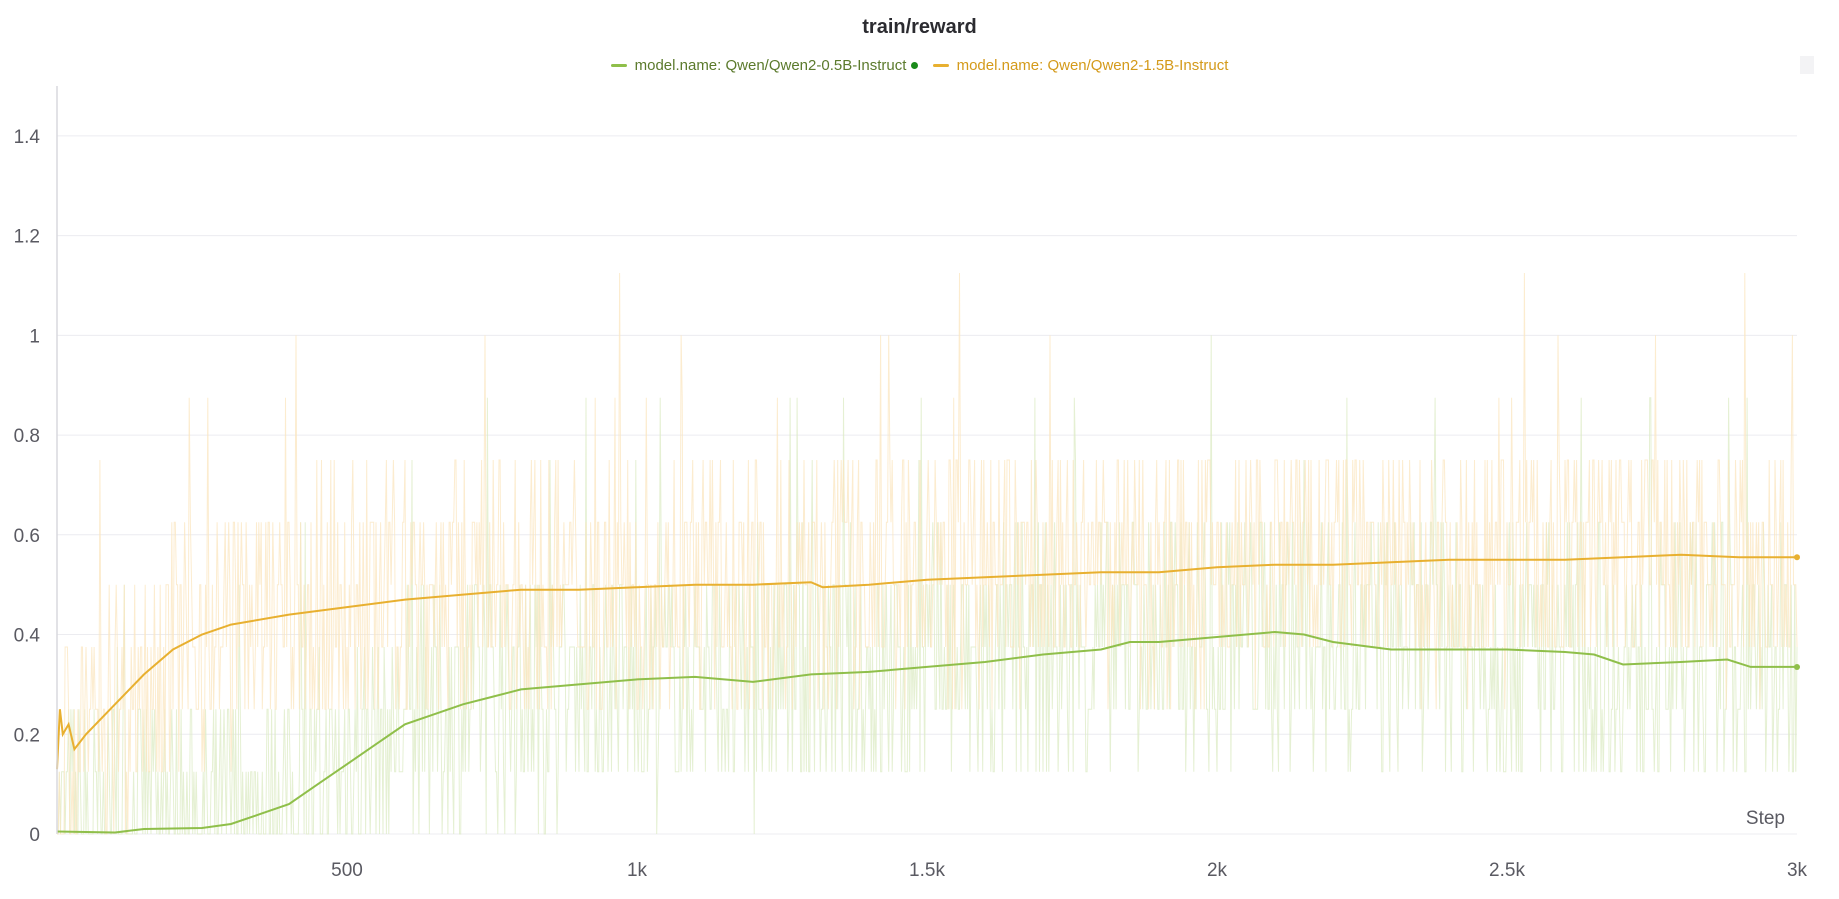  What do you see at coordinates (770, 65) in the screenshot?
I see `legend-label: model.name: Qwen/Qwen2-0.5B-Instruct` at bounding box center [770, 65].